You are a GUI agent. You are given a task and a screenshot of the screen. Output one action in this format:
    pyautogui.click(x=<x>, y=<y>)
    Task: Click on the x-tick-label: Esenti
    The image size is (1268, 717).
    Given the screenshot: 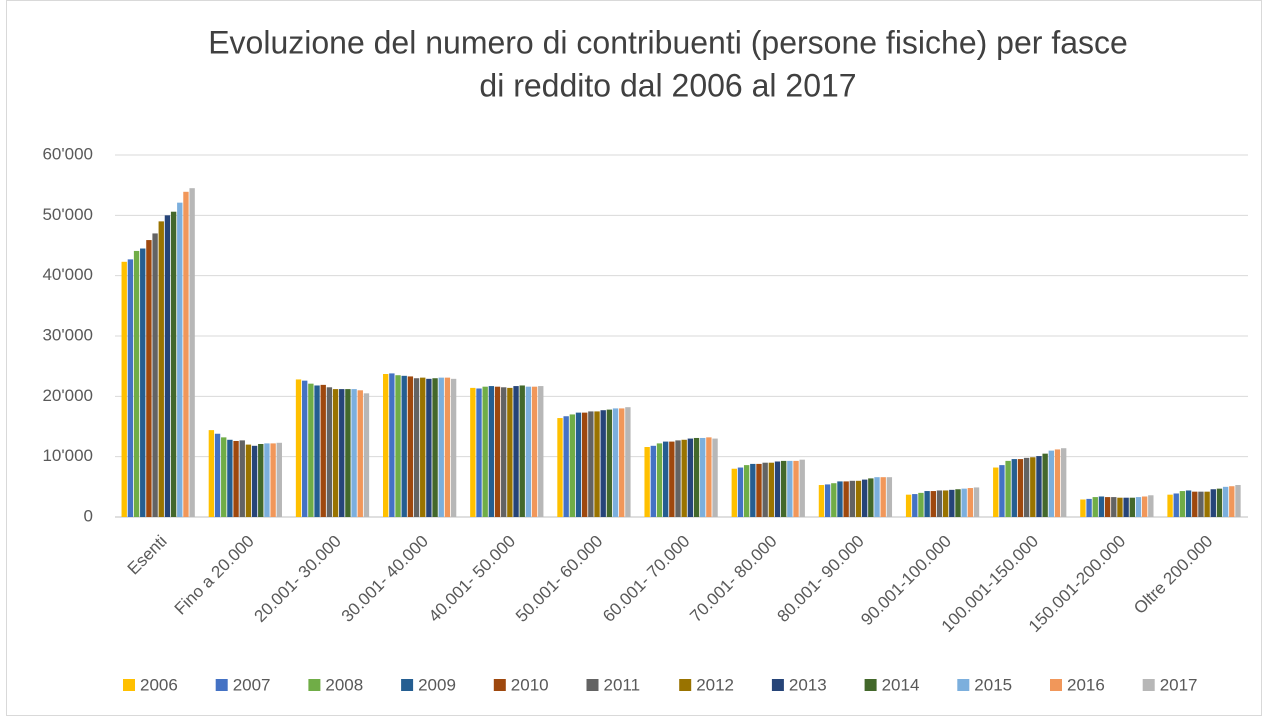 What is the action you would take?
    pyautogui.click(x=147, y=555)
    